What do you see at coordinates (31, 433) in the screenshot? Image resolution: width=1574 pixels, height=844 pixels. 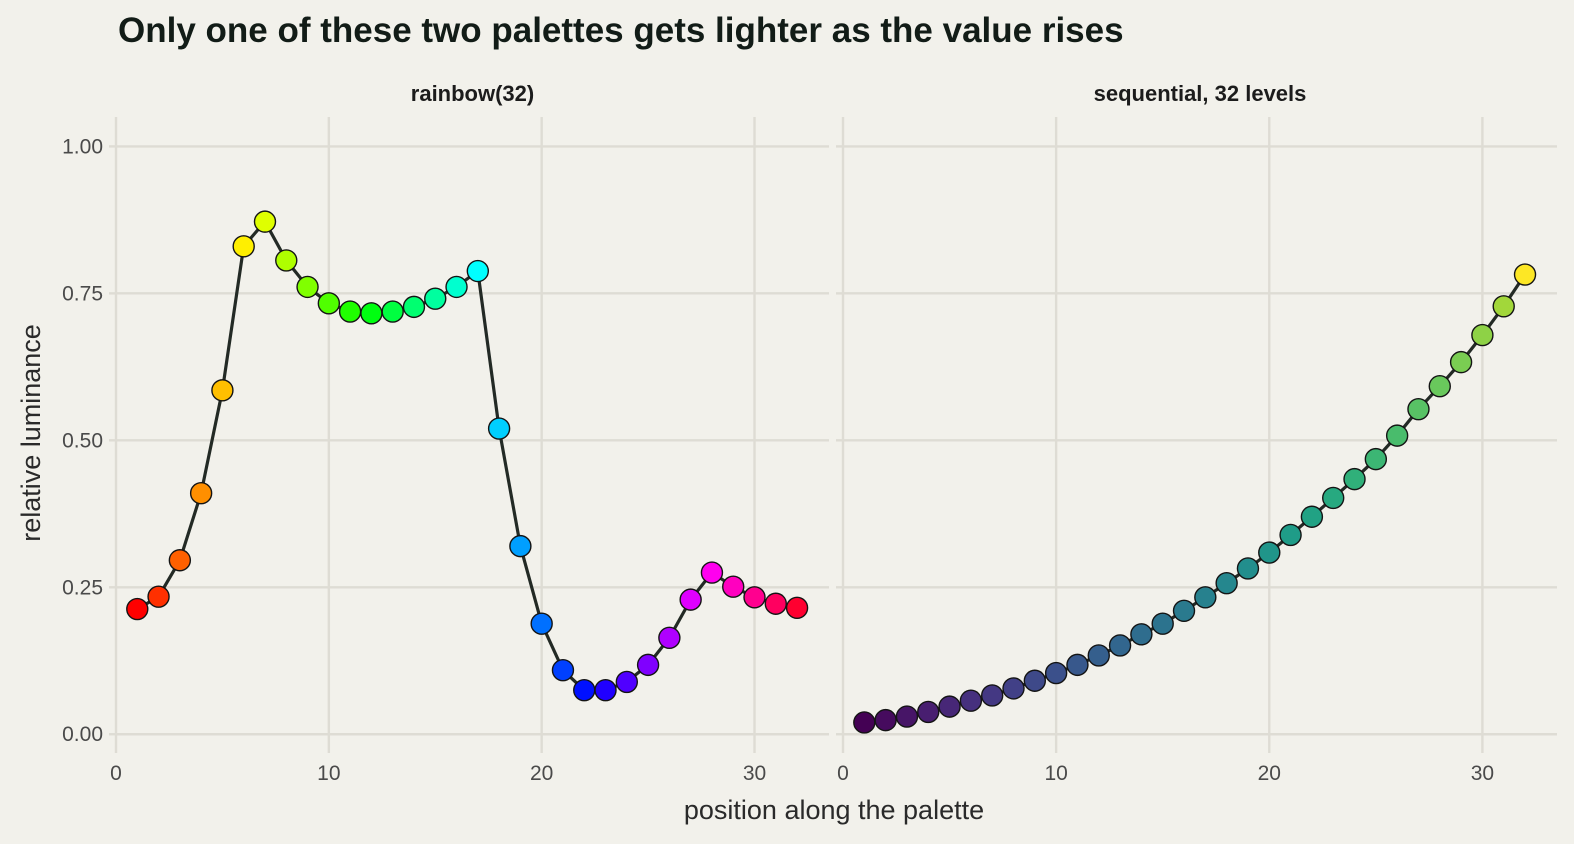 I see `y-axis-title: relative luminance` at bounding box center [31, 433].